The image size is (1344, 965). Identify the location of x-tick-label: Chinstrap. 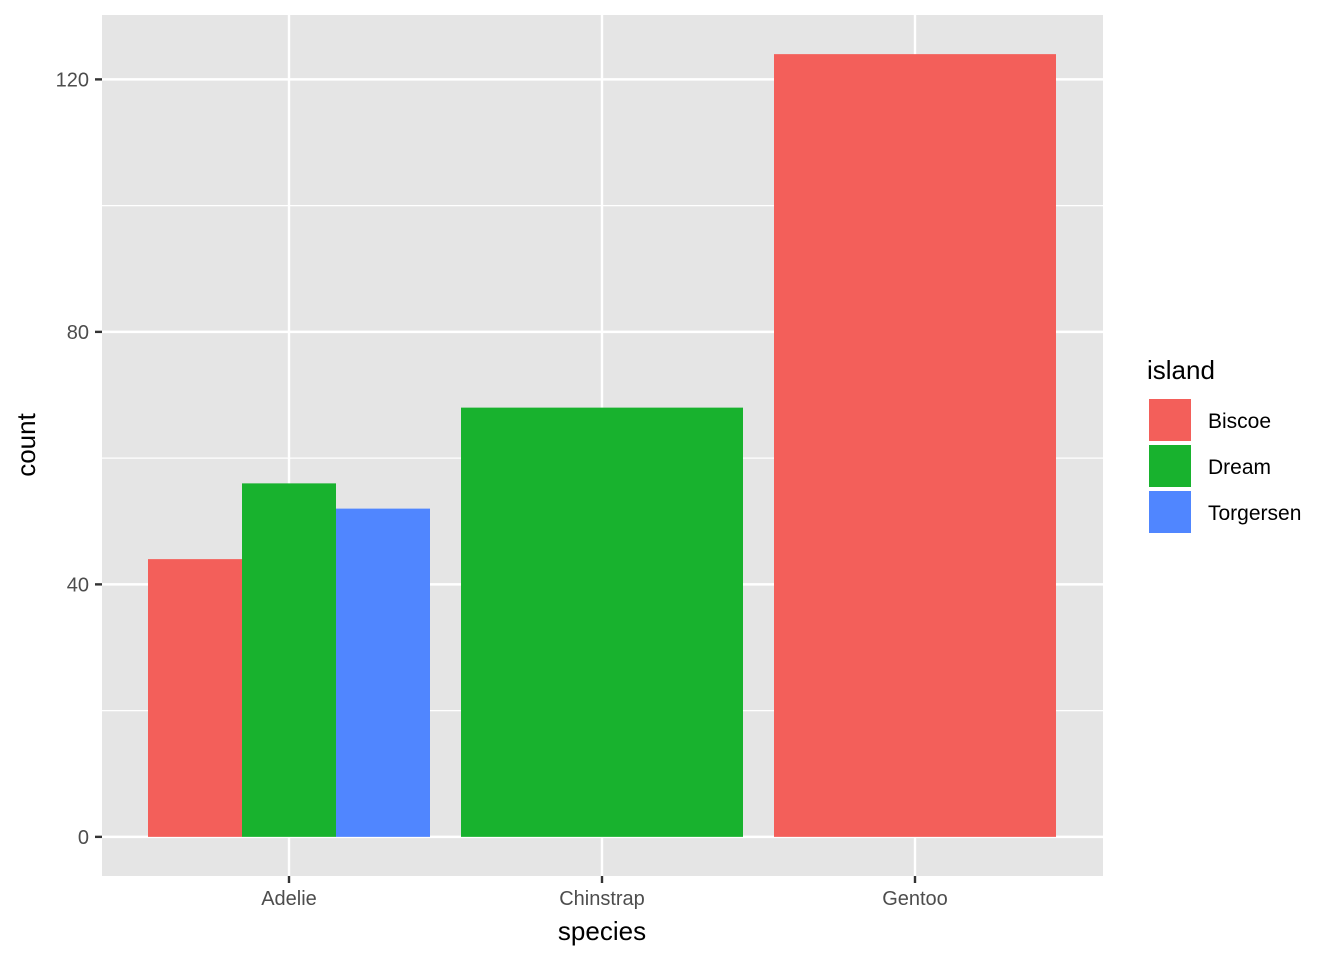
(602, 899).